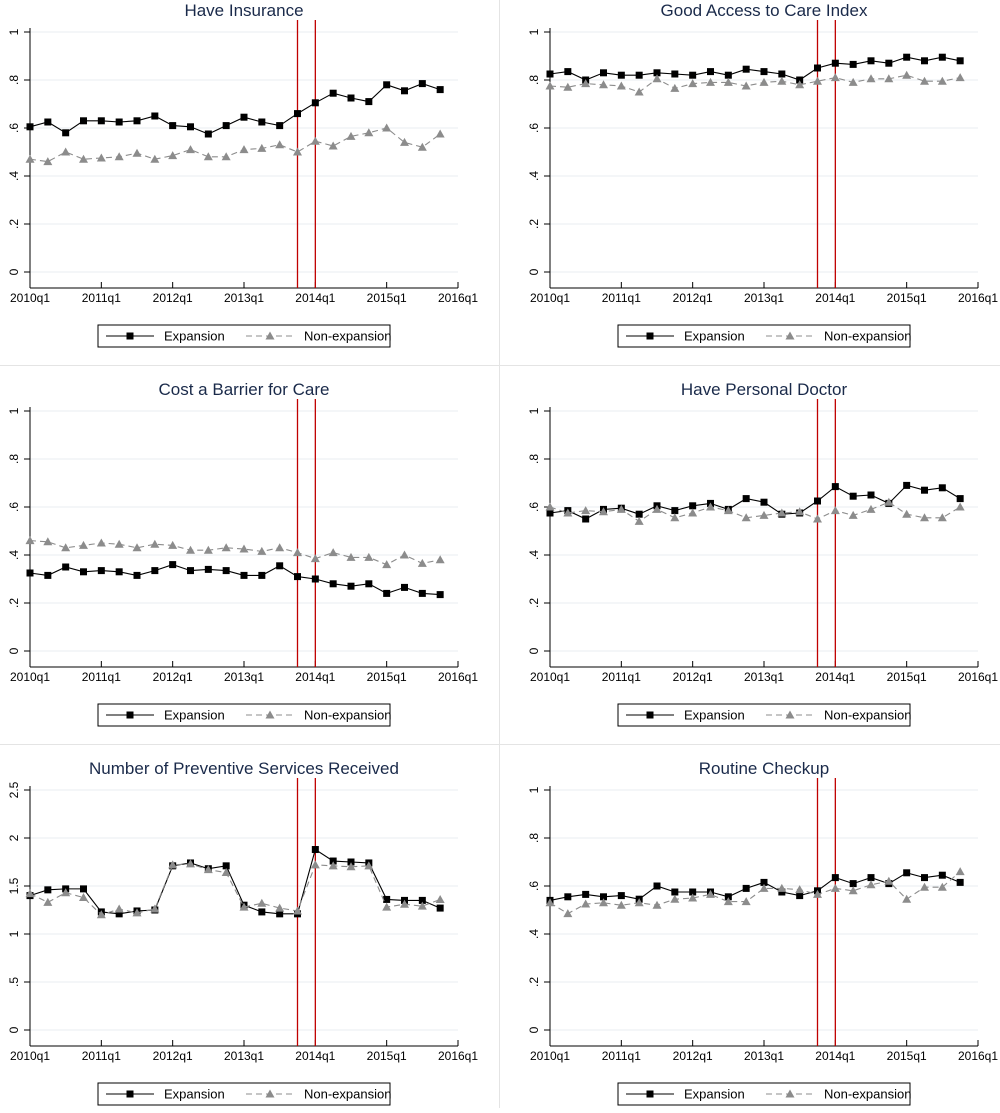 This screenshot has width=1000, height=1113. I want to click on x-tick-label: 2015q1, so click(907, 1056).